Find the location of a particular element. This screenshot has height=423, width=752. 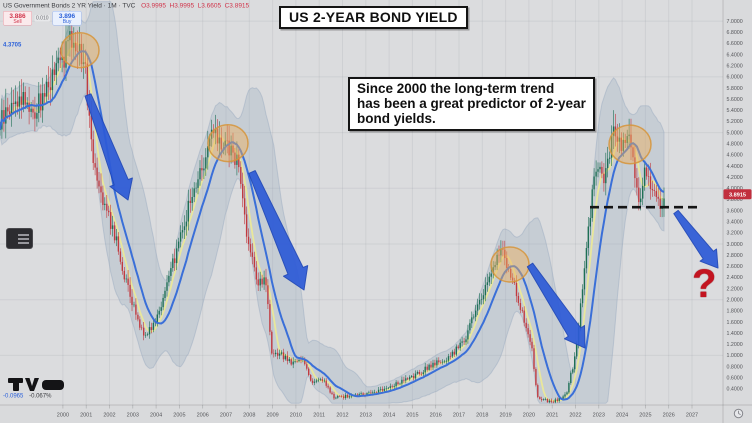

change-value: -0.0965 is located at coordinates (13, 395).